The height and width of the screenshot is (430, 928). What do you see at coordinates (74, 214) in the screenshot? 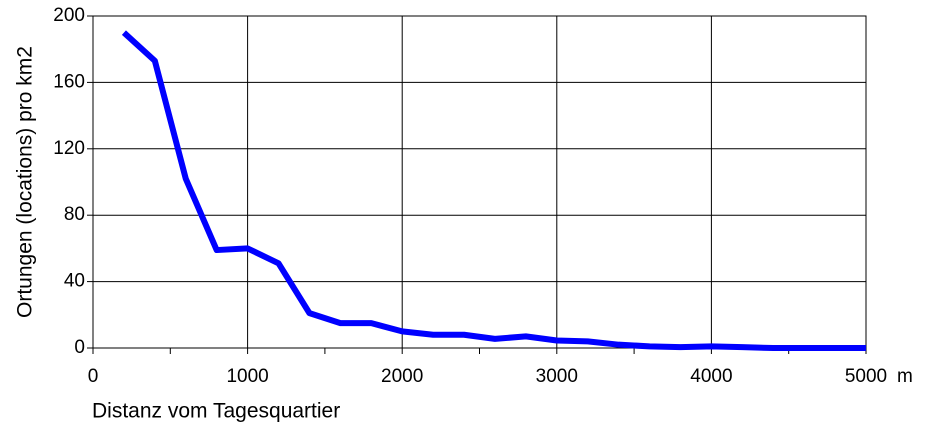
I see `y-tick-label: 80` at bounding box center [74, 214].